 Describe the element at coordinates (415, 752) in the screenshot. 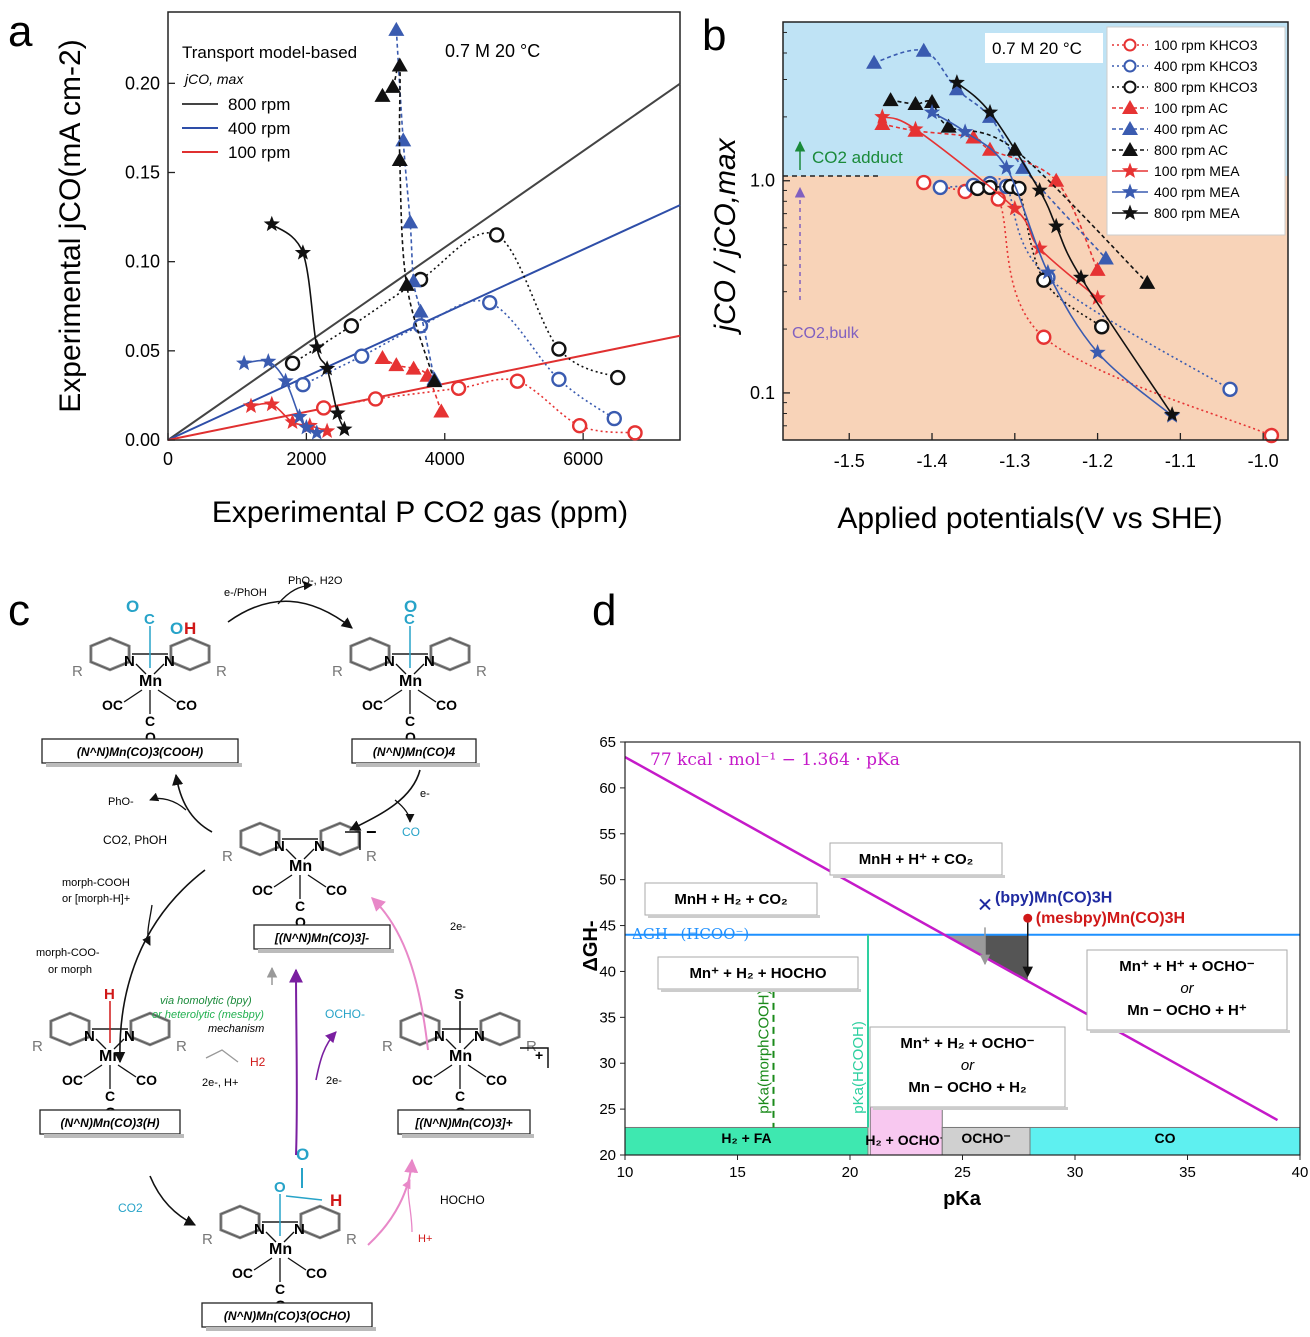

I see `species-box-co4: (N^N)Mn(CO)4` at that location.